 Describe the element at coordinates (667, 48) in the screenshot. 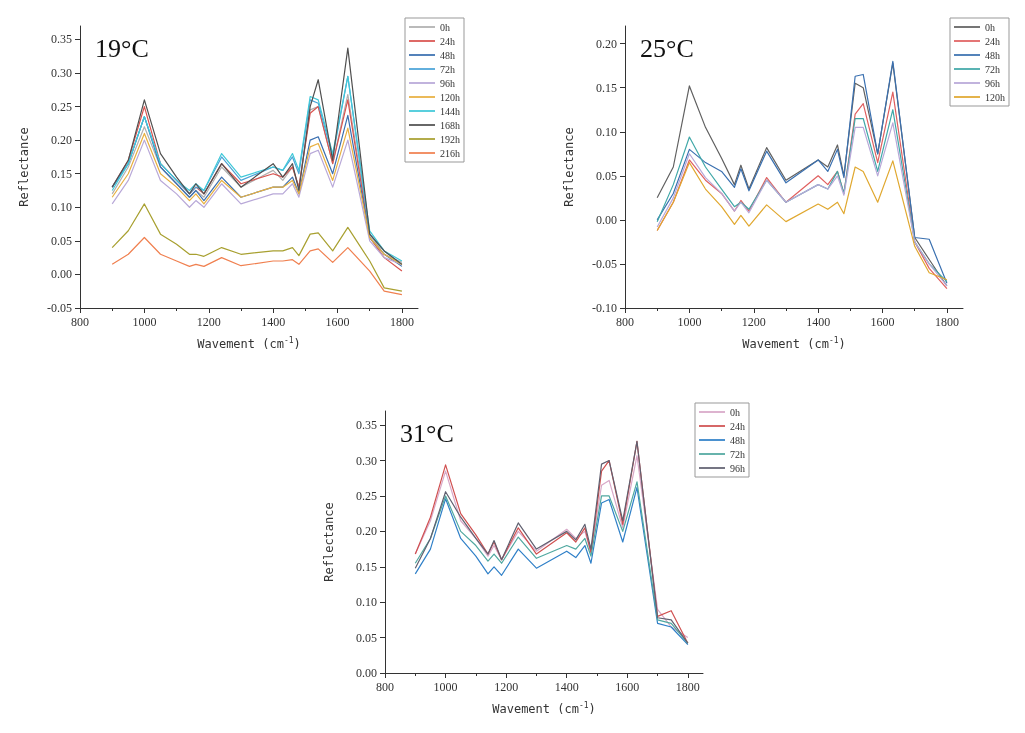

I see `chart-title: 25°C` at that location.